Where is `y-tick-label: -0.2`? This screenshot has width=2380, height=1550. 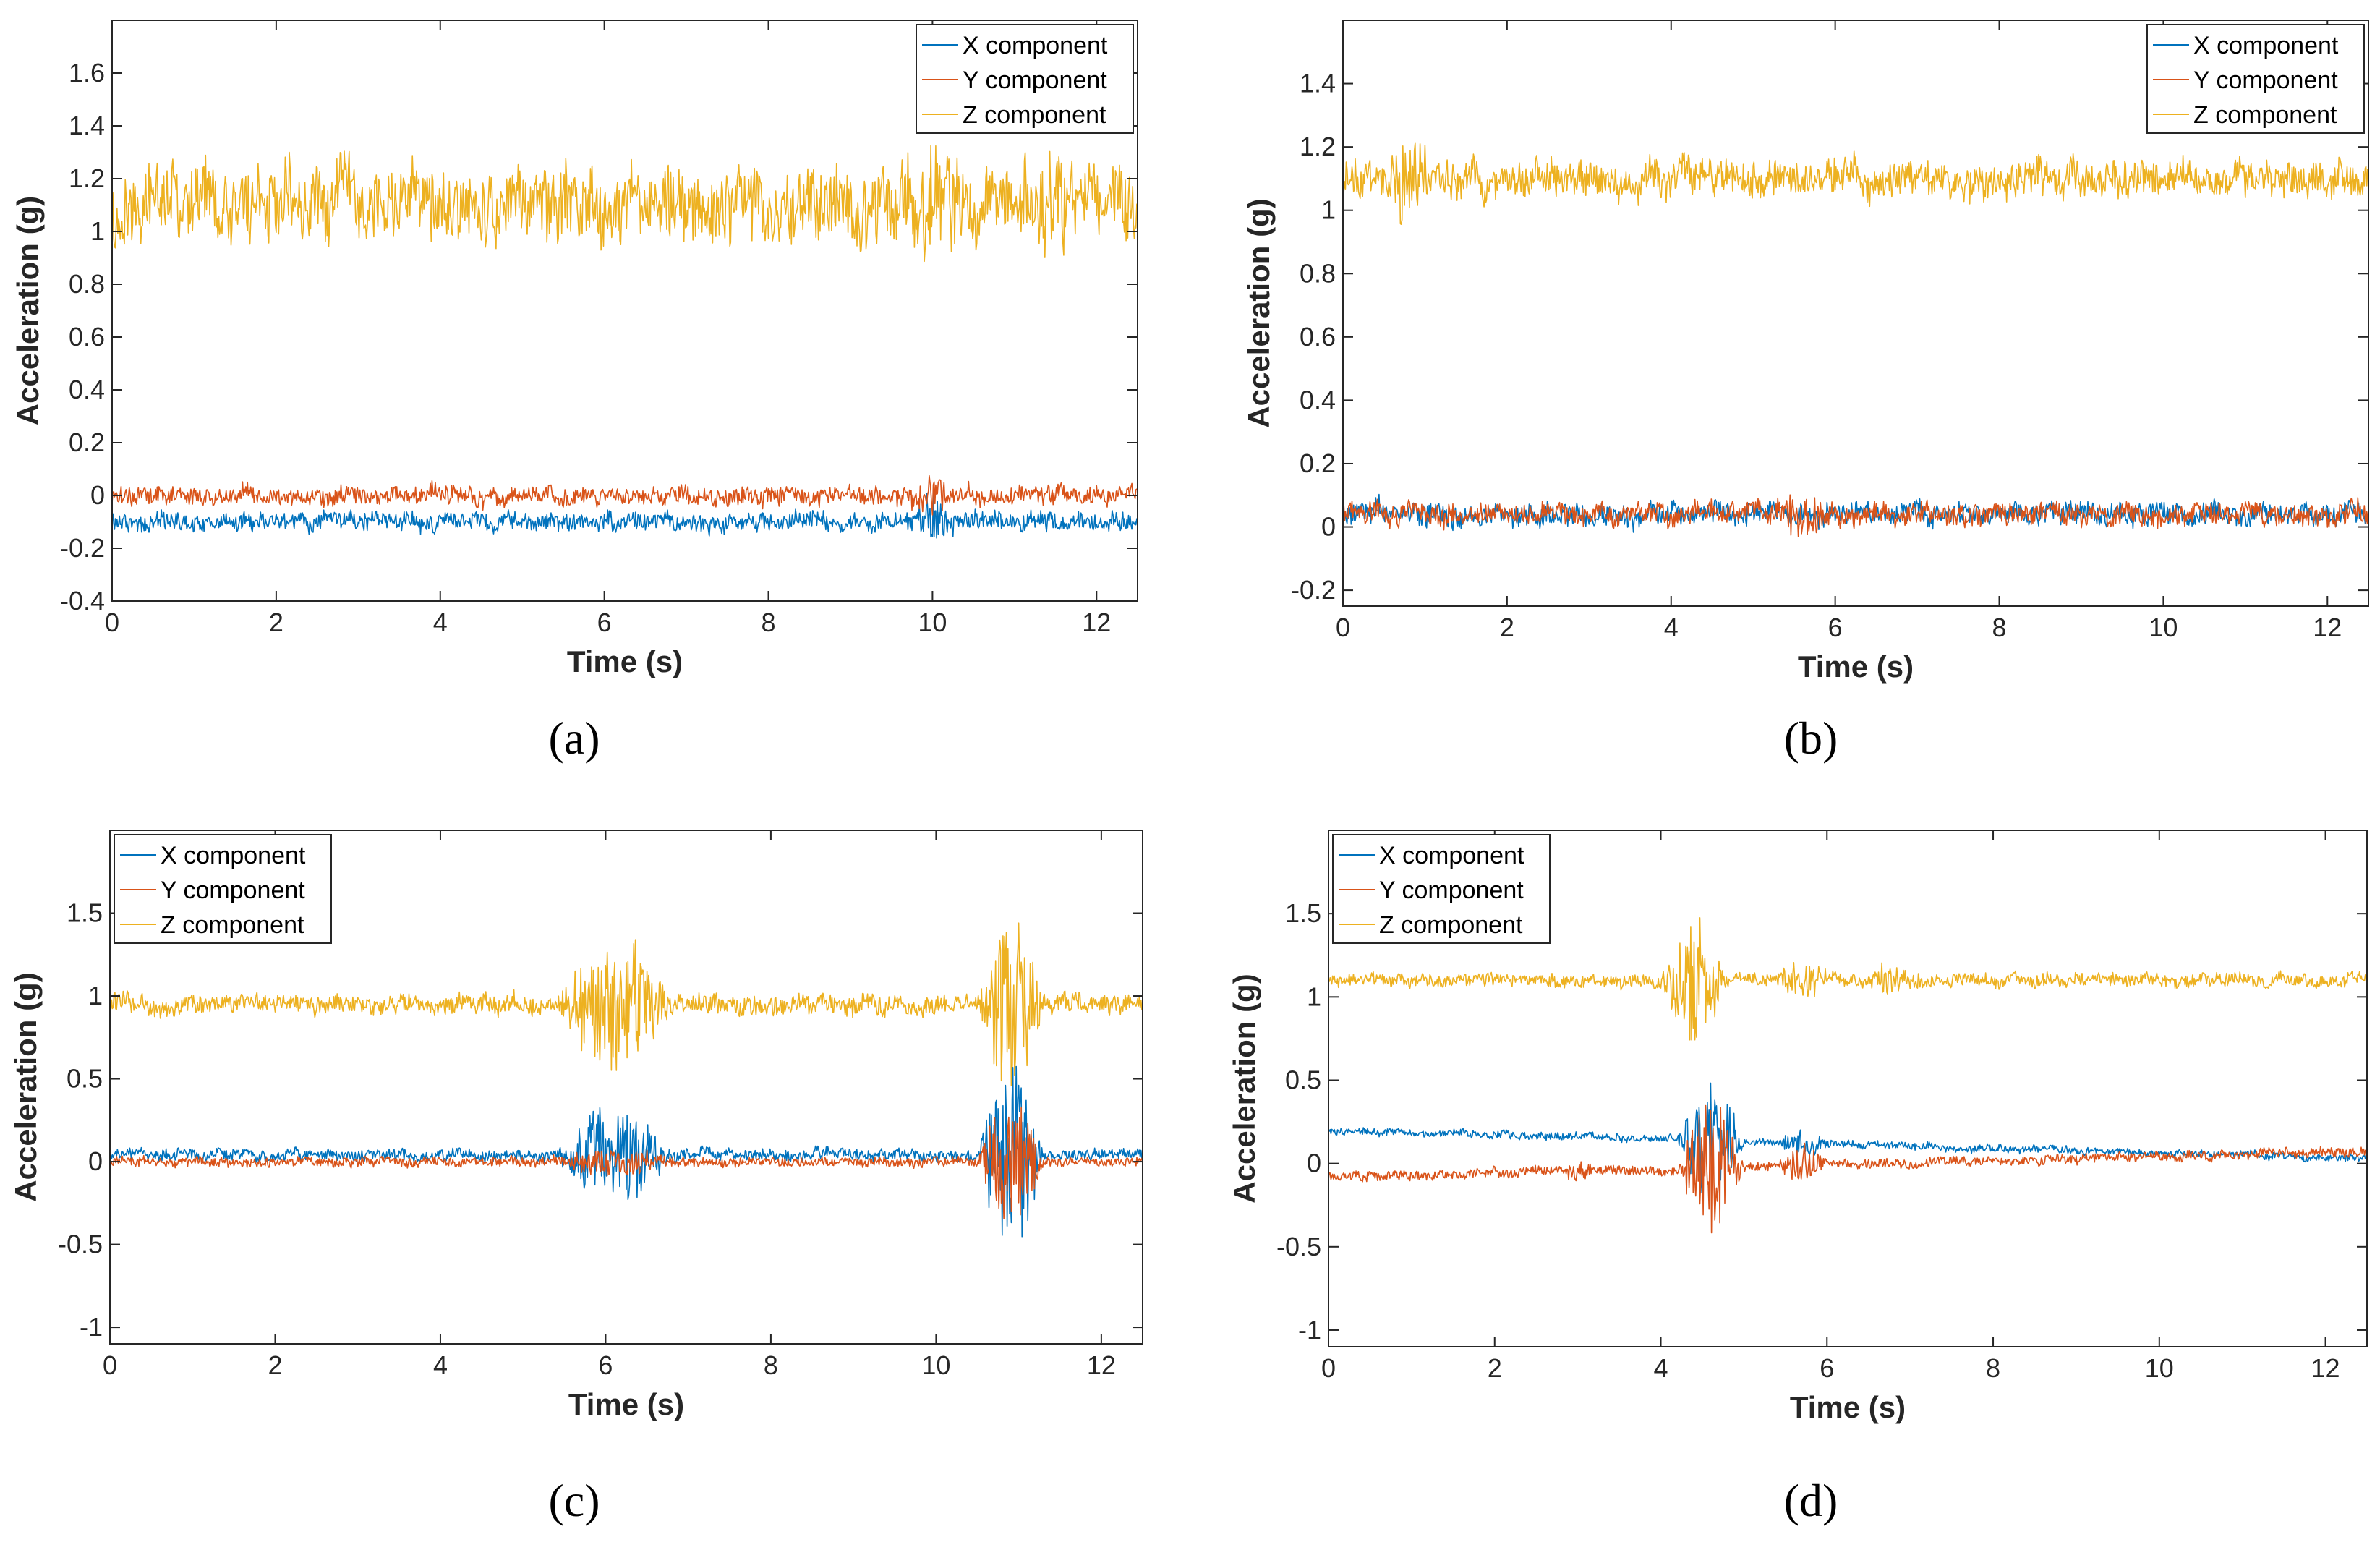
y-tick-label: -0.2 is located at coordinates (82, 548).